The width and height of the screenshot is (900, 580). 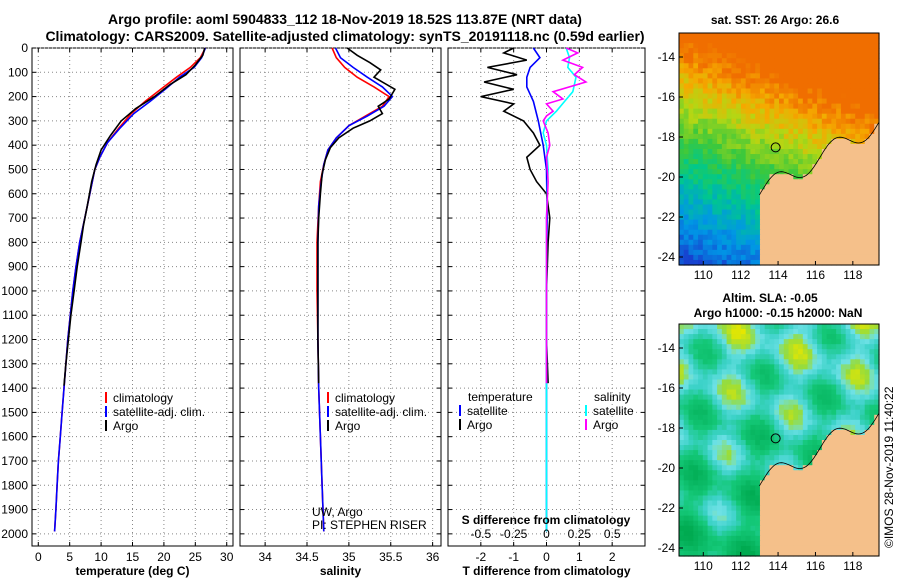 What do you see at coordinates (15, 315) in the screenshot?
I see `y-tick-label: 1100` at bounding box center [15, 315].